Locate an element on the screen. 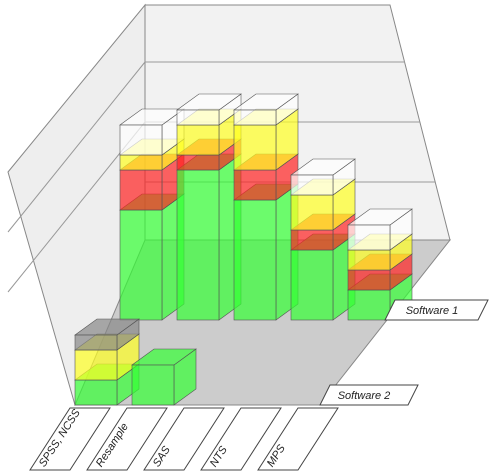 This screenshot has height=475, width=493. category-labels: SPSS, NCSS Resample SAS NTS MPS is located at coordinates (184, 439).